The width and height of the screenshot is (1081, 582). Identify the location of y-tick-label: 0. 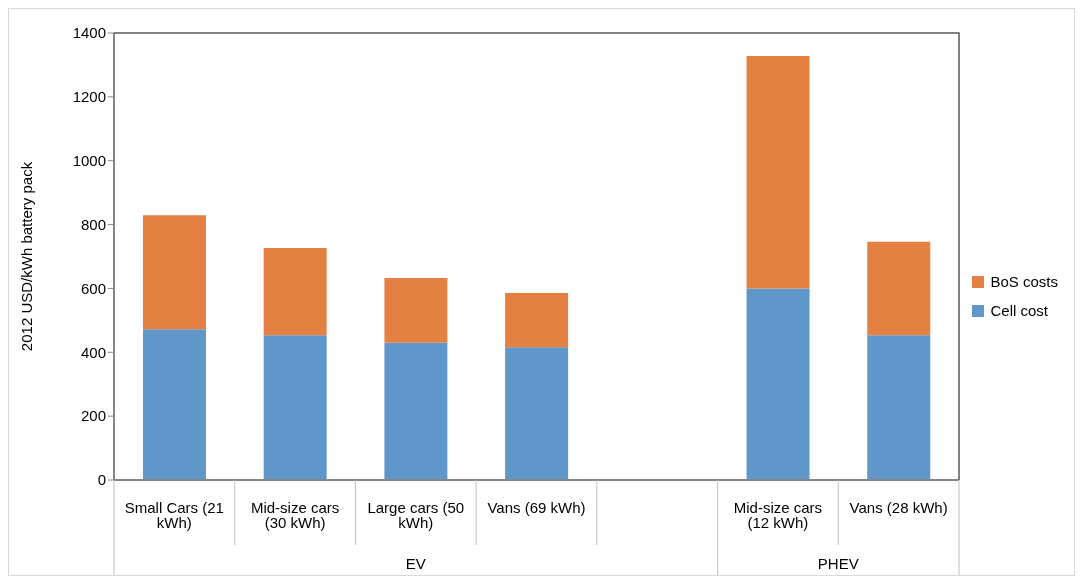
(101, 480).